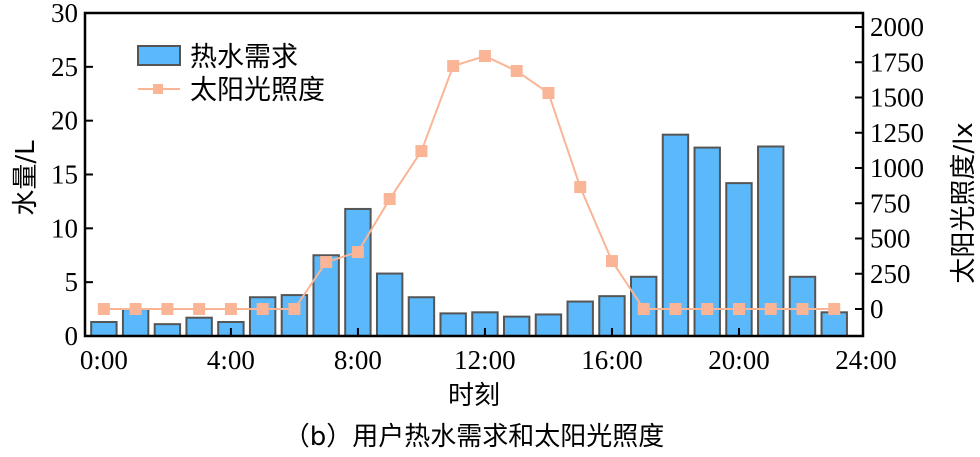  I want to click on legend-label-sunlight: 太阳光照度, so click(257, 90).